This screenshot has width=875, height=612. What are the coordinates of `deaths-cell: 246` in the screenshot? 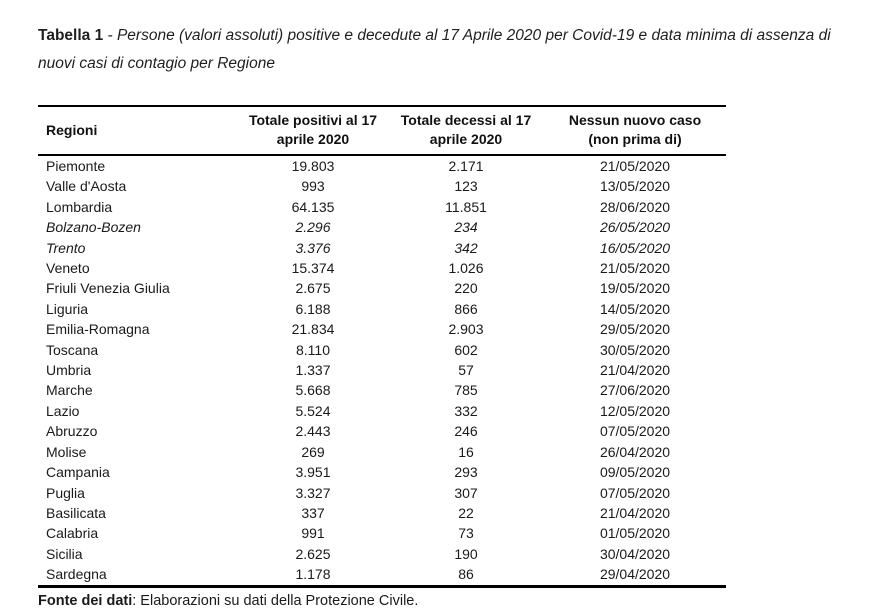 It's located at (466, 431).